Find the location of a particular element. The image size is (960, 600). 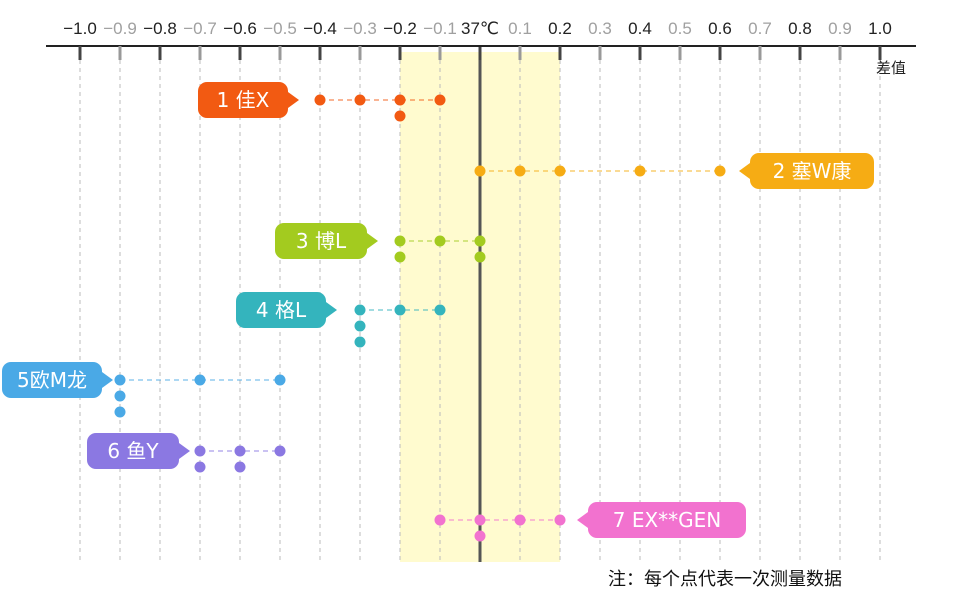

series-label: 3 博L is located at coordinates (321, 241).